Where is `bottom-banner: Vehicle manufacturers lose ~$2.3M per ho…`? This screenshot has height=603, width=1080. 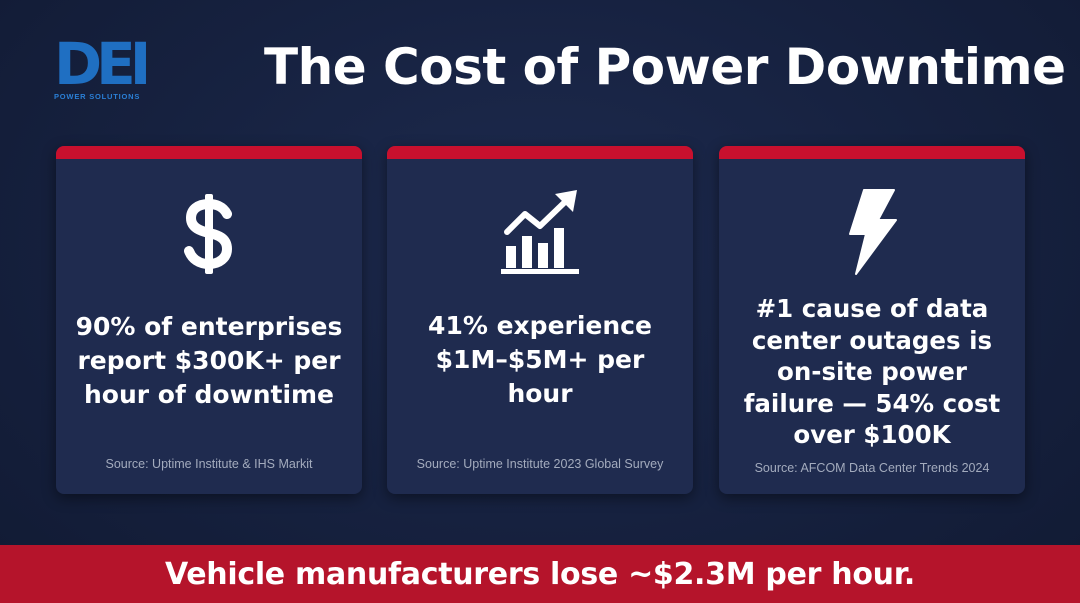 bottom-banner: Vehicle manufacturers lose ~$2.3M per ho… is located at coordinates (540, 574).